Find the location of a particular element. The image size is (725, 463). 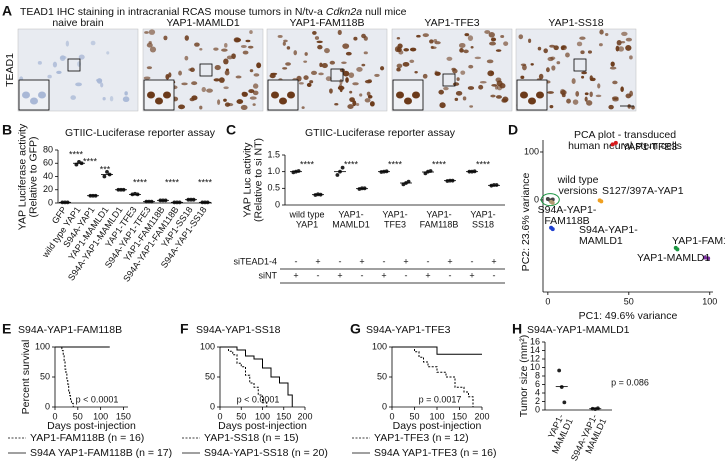

x-tick-label-group: YAP1-FAM118B is located at coordinates (439, 219).